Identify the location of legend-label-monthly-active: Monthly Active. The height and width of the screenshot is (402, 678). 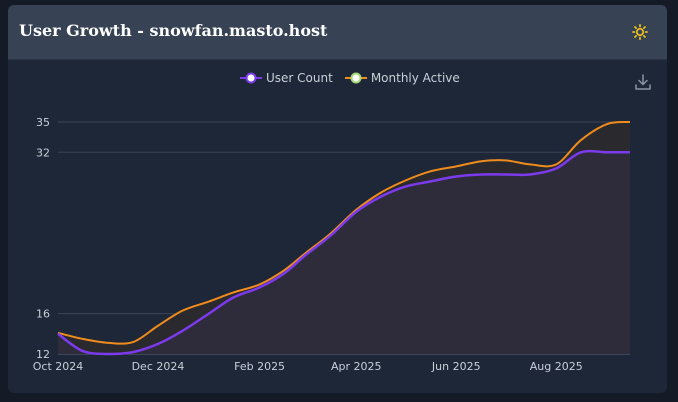
(415, 78).